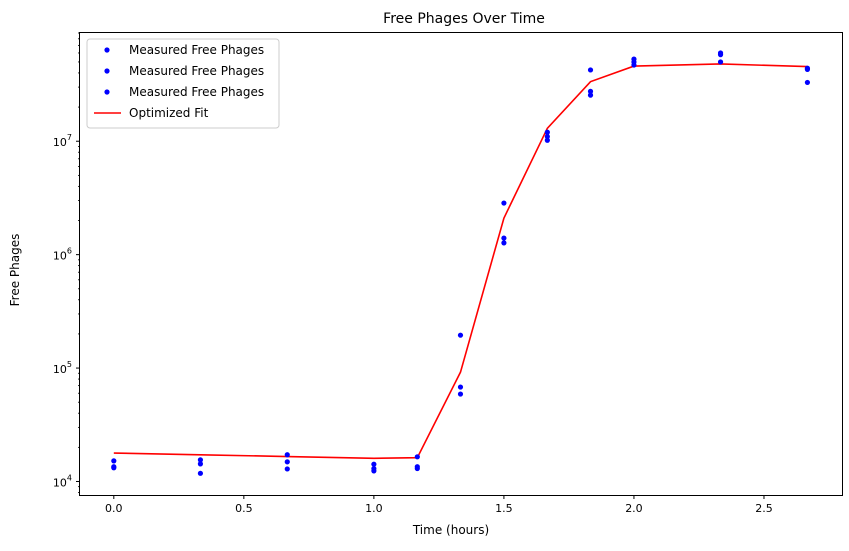 This screenshot has height=551, width=849. Describe the element at coordinates (62, 481) in the screenshot. I see `y-tick-label: 10⁴` at that location.